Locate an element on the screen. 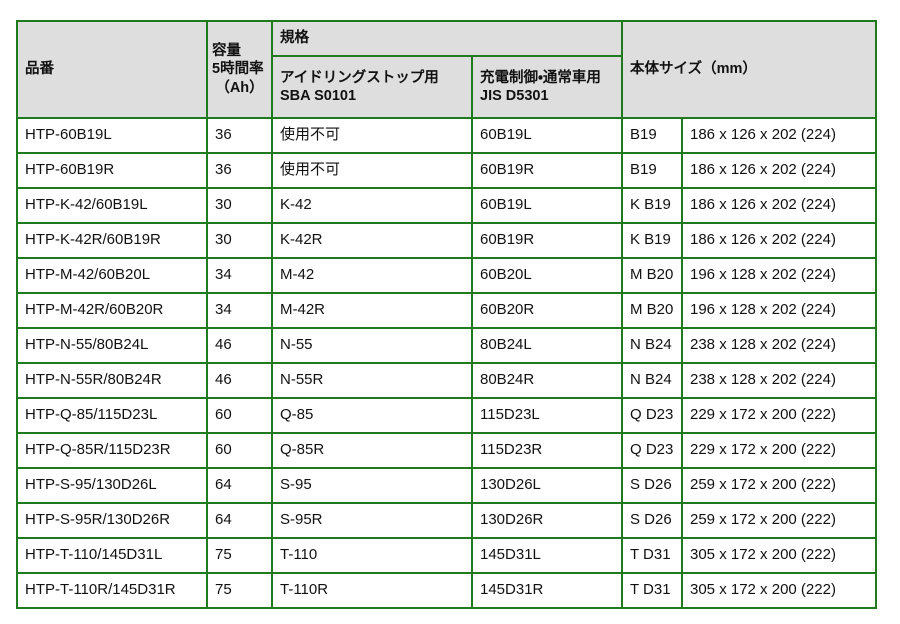 The height and width of the screenshot is (624, 900). cell-part-number: HTP-S-95R/130D26R is located at coordinates (112, 520).